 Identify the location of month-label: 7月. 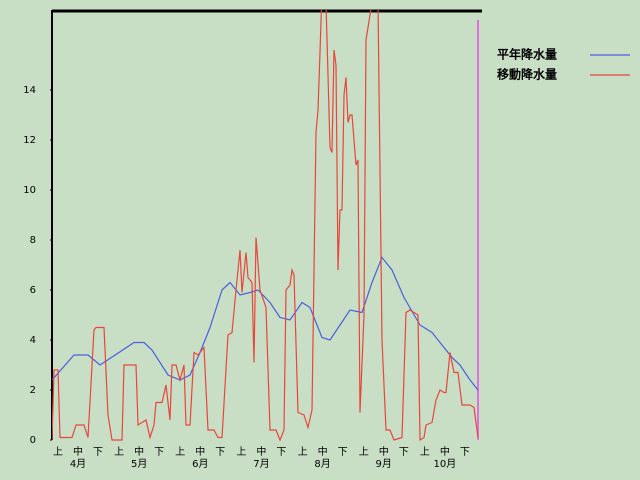
(261, 464).